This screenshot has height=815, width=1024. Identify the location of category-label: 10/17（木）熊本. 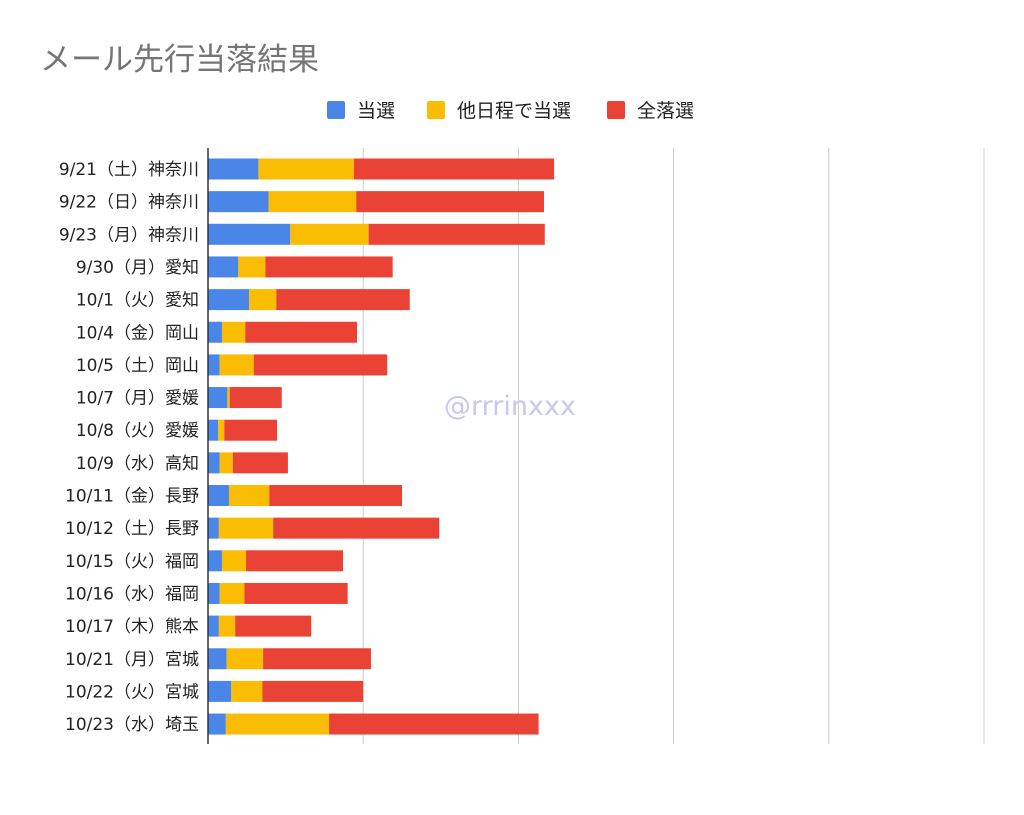
(132, 627).